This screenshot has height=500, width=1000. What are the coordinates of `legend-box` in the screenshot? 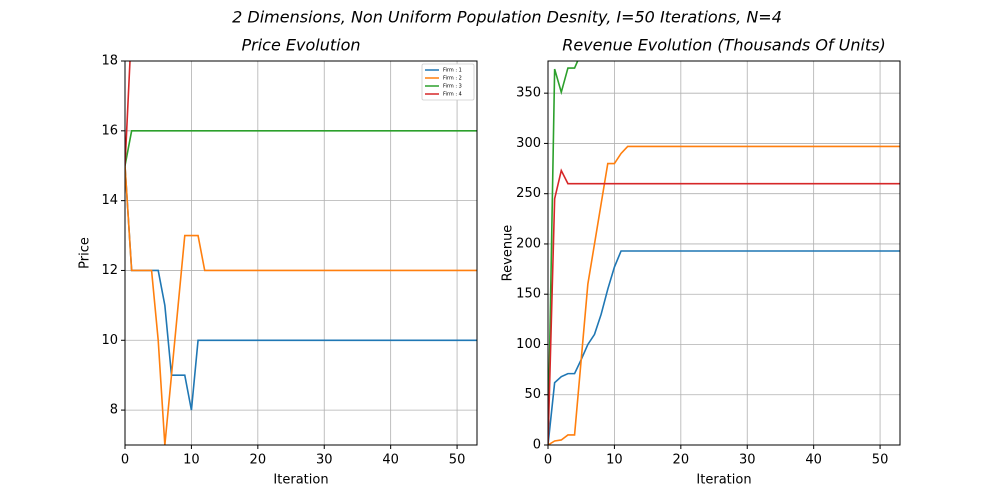 It's located at (448, 82).